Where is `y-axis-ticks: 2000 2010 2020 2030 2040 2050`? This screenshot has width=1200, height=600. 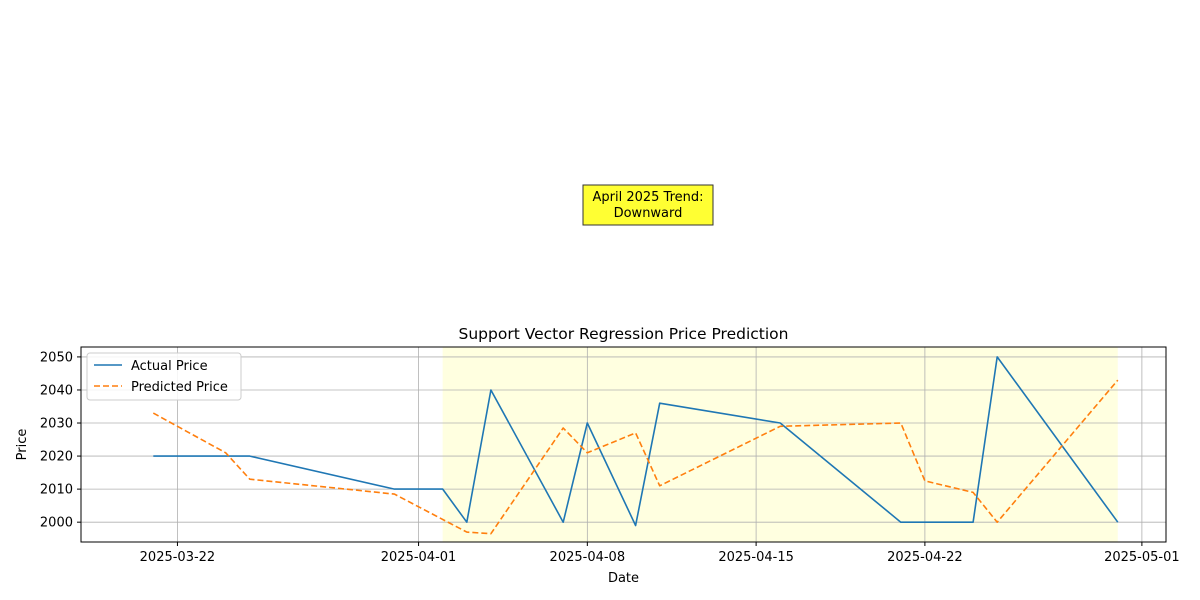
y-axis-ticks: 2000 2010 2020 2030 2040 2050 is located at coordinates (60, 440).